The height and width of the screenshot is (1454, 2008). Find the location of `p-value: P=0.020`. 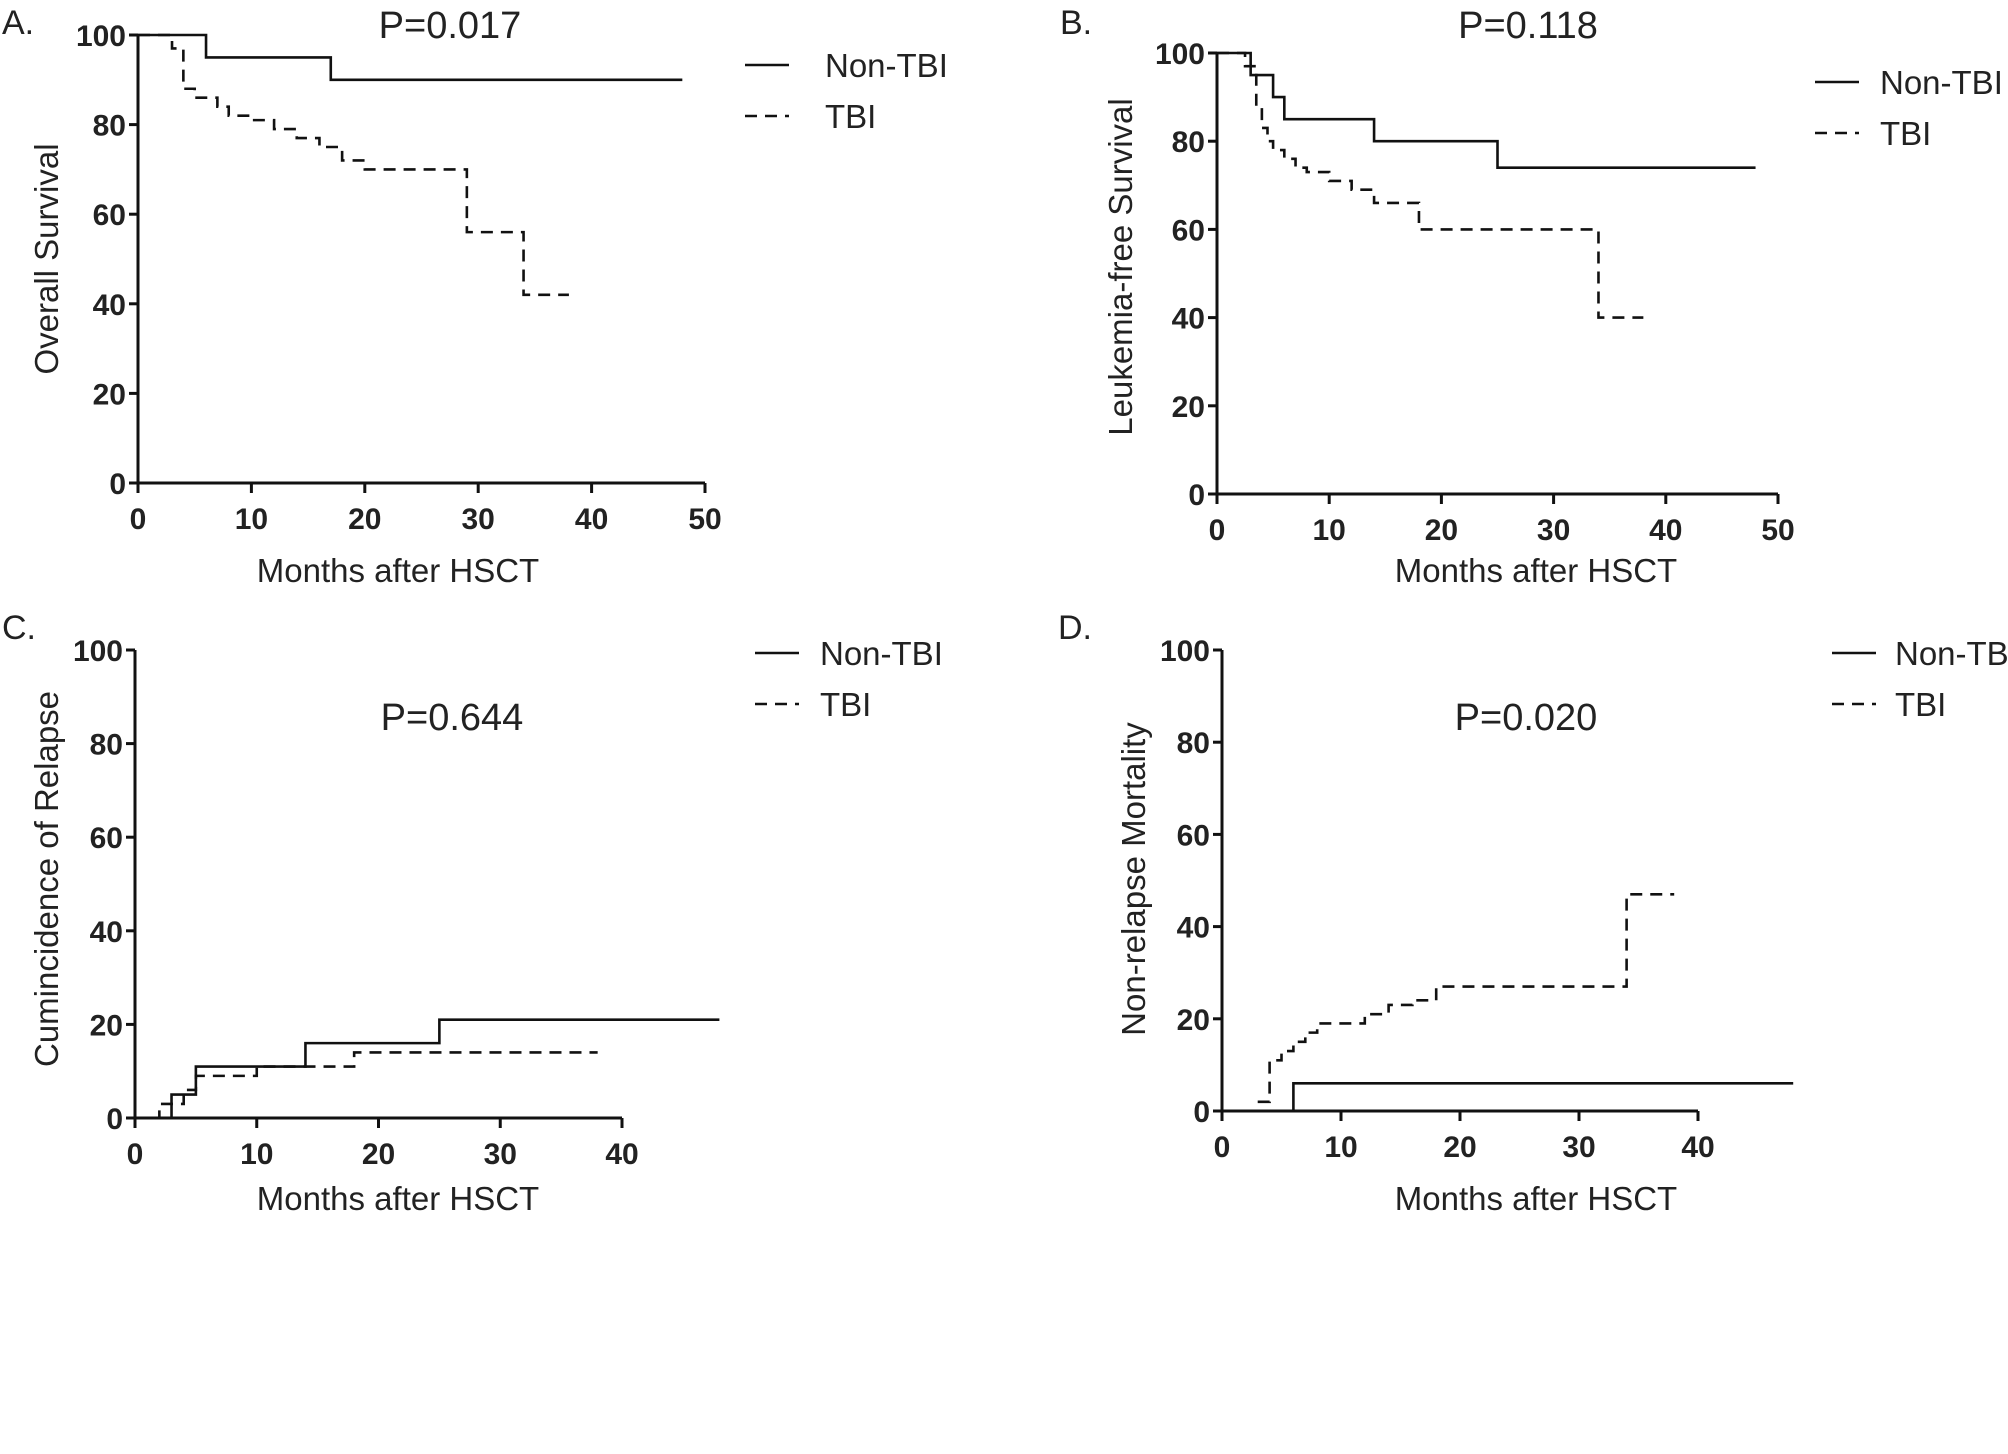

p-value: P=0.020 is located at coordinates (1526, 718).